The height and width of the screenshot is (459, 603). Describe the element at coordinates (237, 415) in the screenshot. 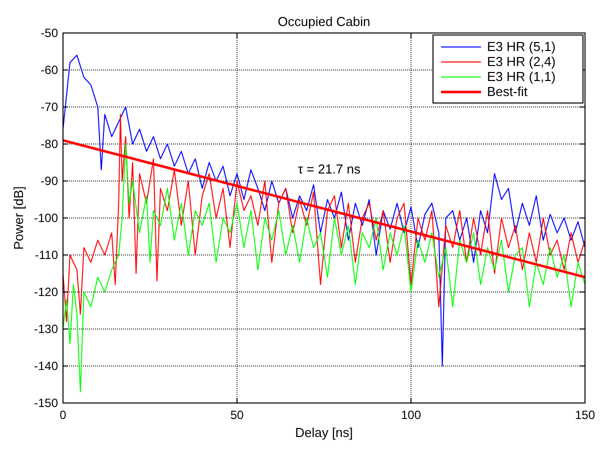

I see `x-tick-label: 50` at that location.